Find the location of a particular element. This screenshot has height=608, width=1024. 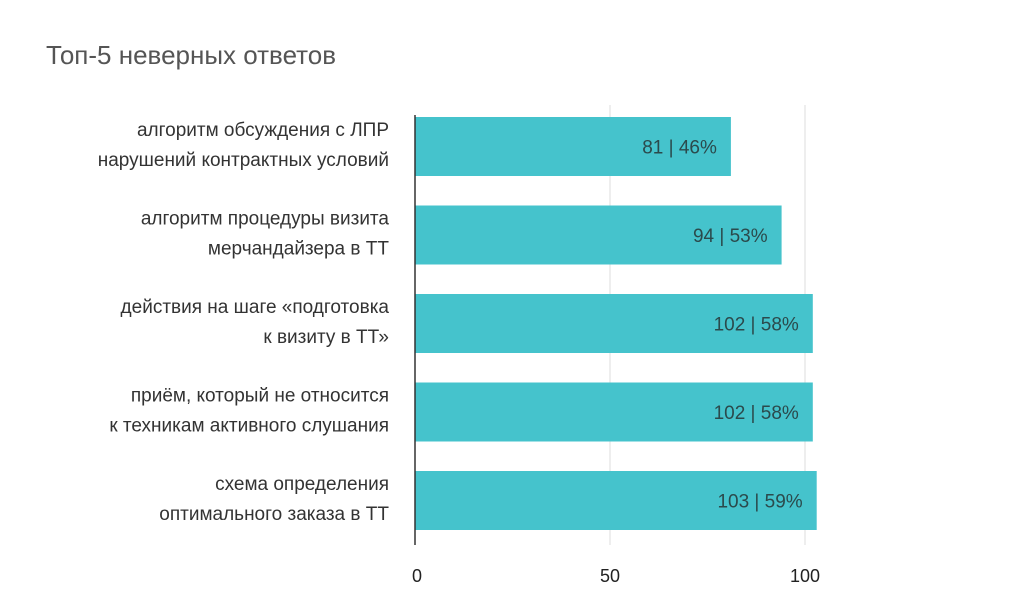

x-tick-label: 0 is located at coordinates (417, 576).